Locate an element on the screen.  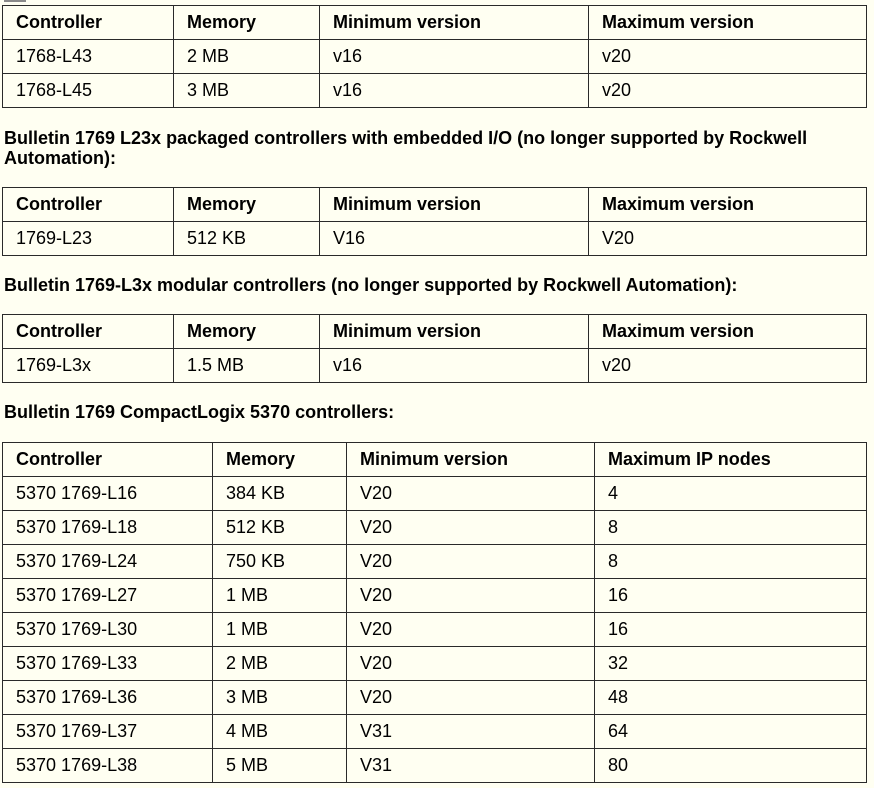
cell-controller: 1768-L45 is located at coordinates (88, 90).